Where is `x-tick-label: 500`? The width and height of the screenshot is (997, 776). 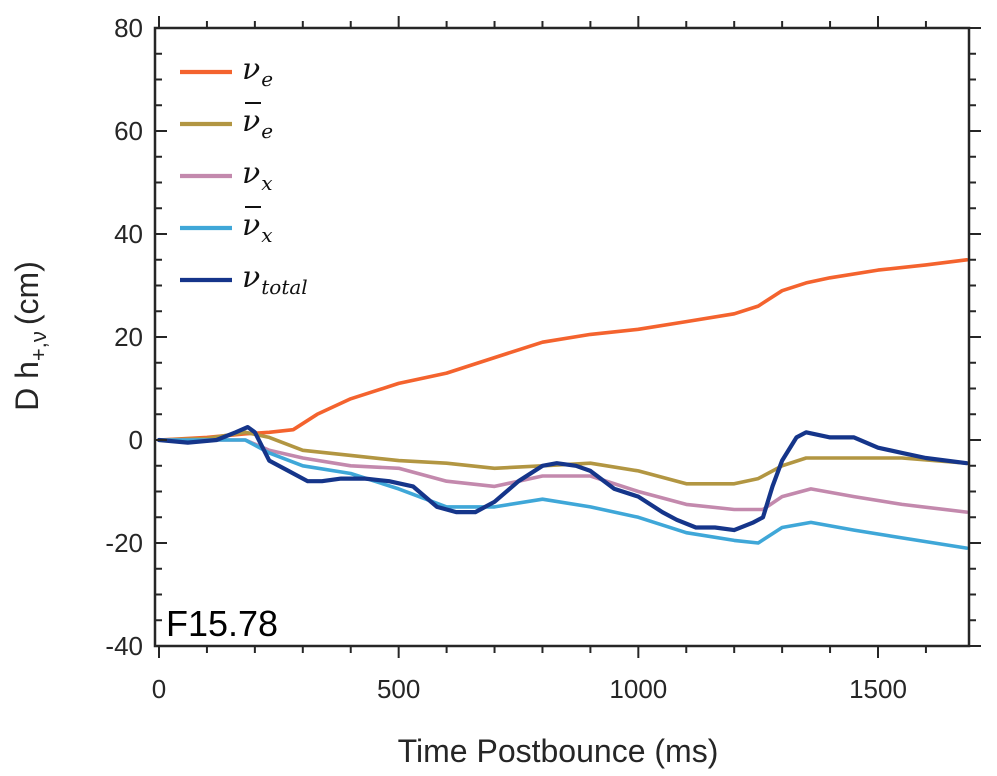
x-tick-label: 500 is located at coordinates (398, 689).